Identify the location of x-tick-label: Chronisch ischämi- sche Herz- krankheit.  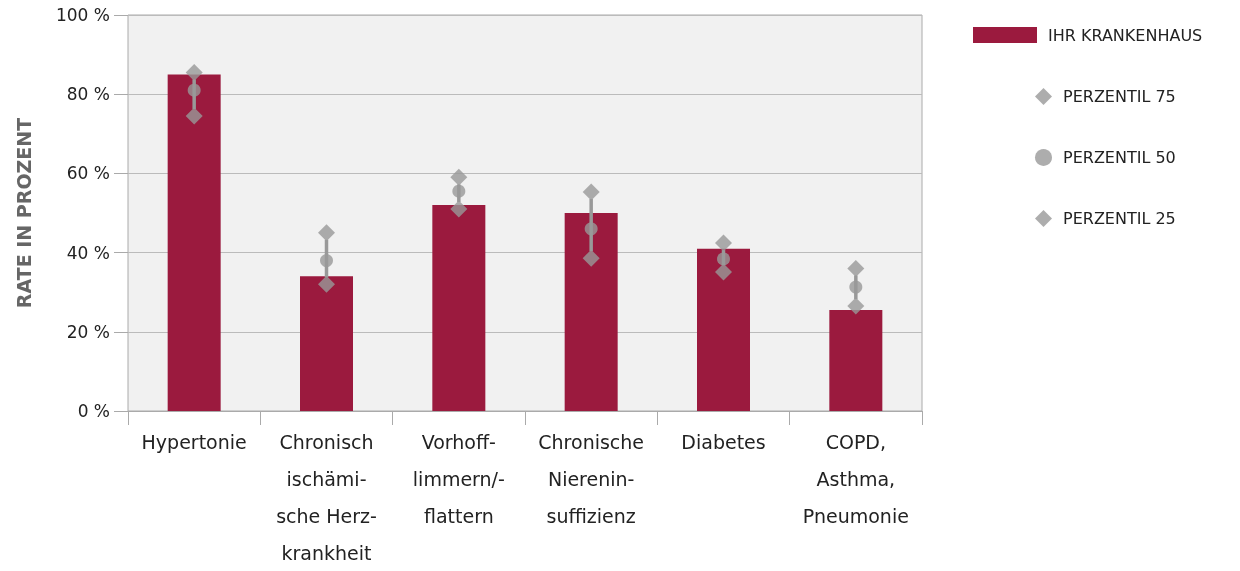
(326, 497).